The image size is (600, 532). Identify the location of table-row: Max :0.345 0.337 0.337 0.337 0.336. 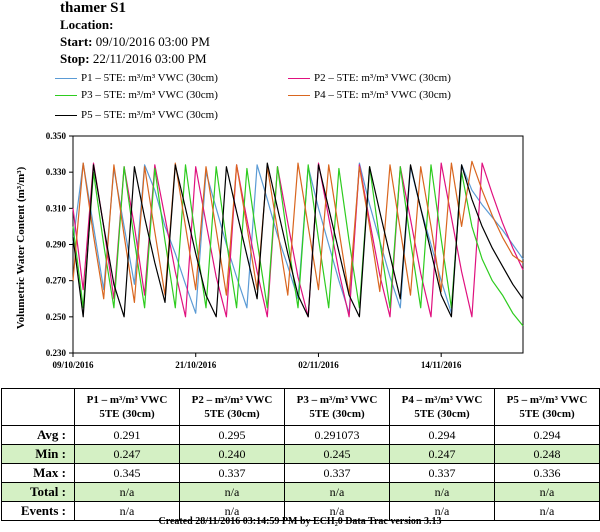
(300, 473).